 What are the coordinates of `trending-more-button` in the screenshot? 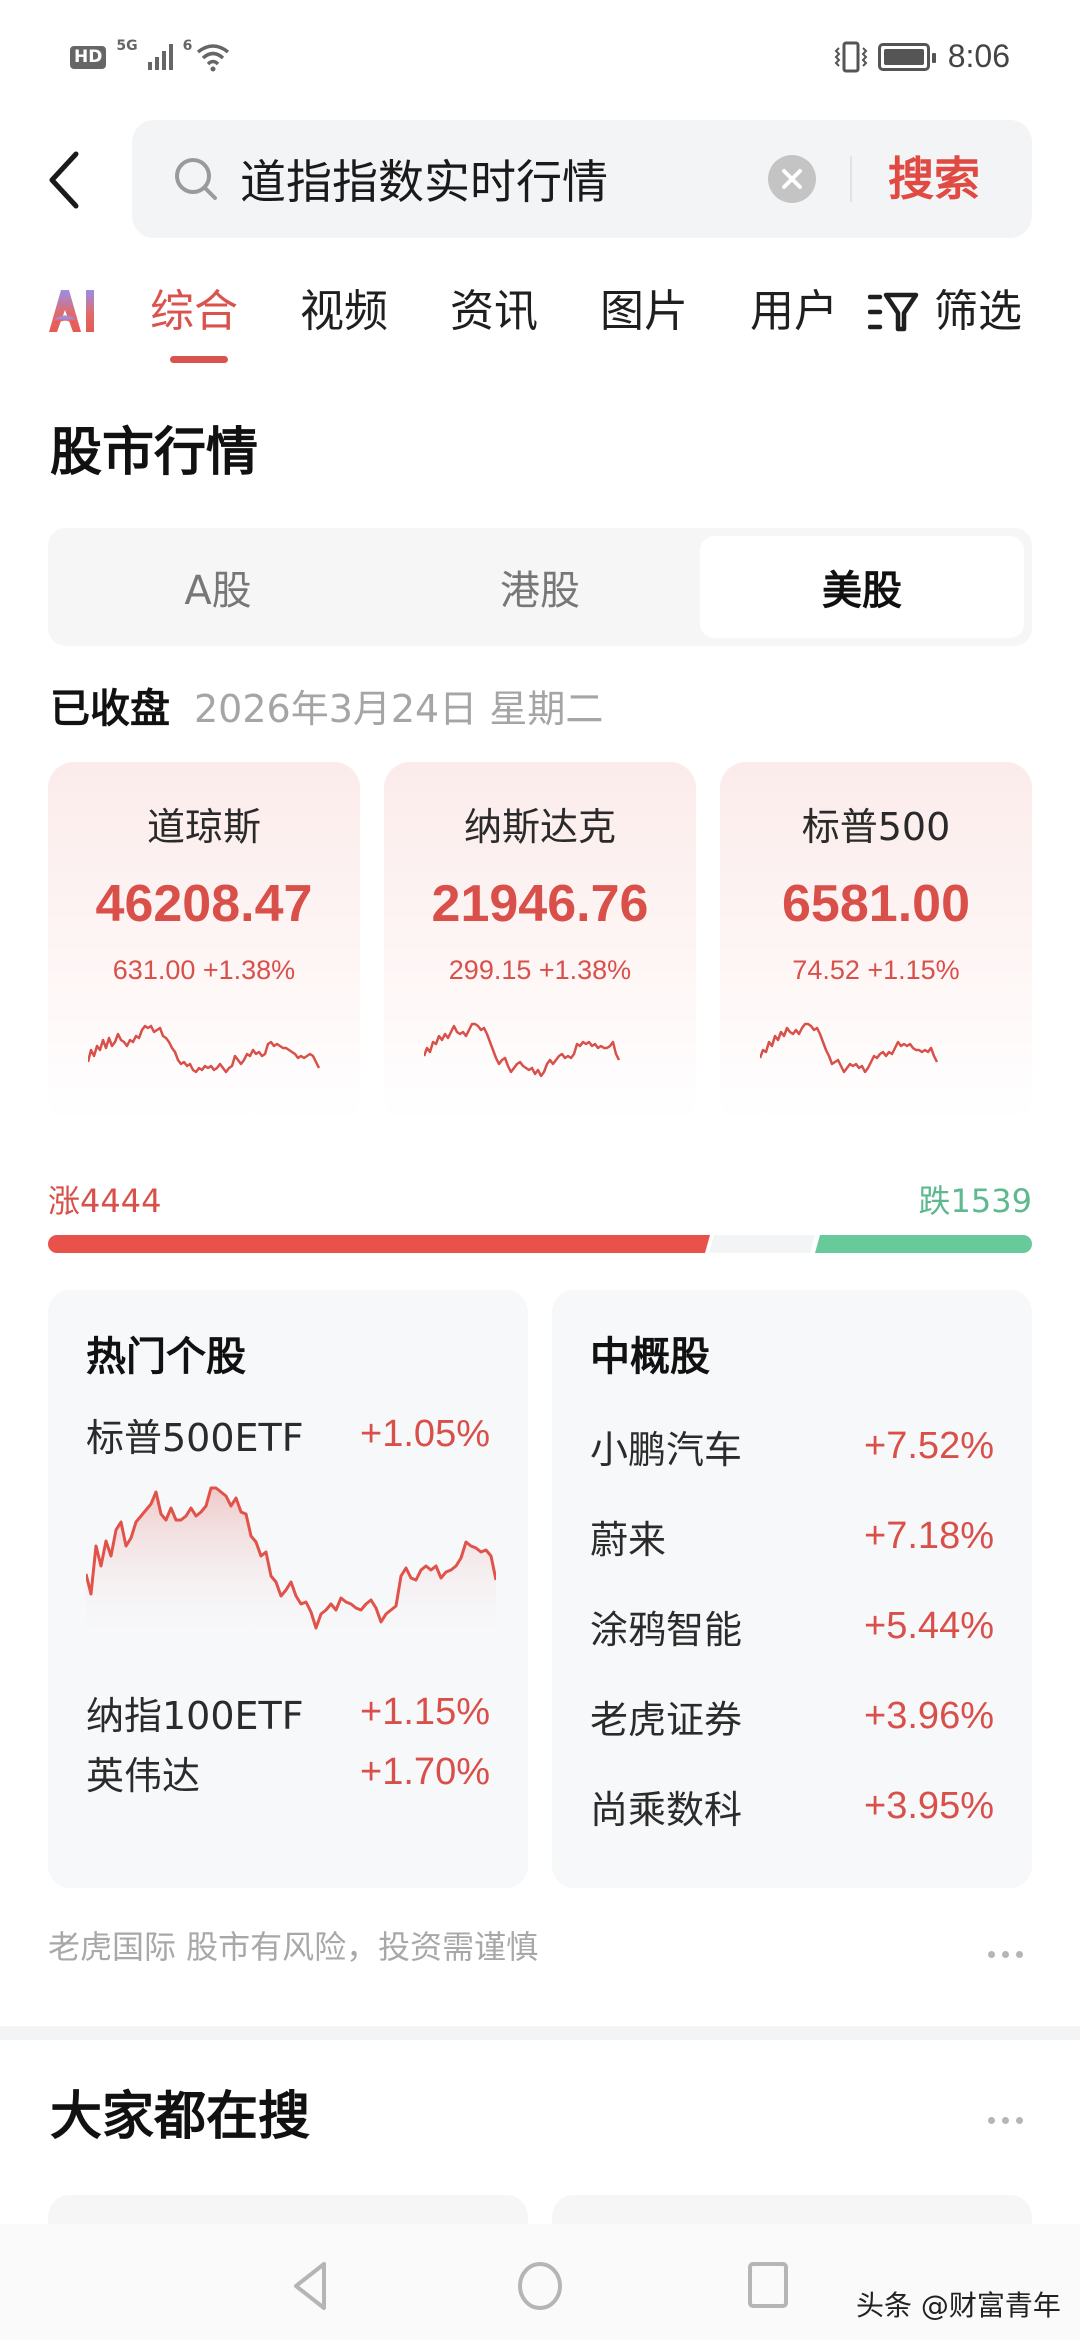 It's located at (1013, 2120).